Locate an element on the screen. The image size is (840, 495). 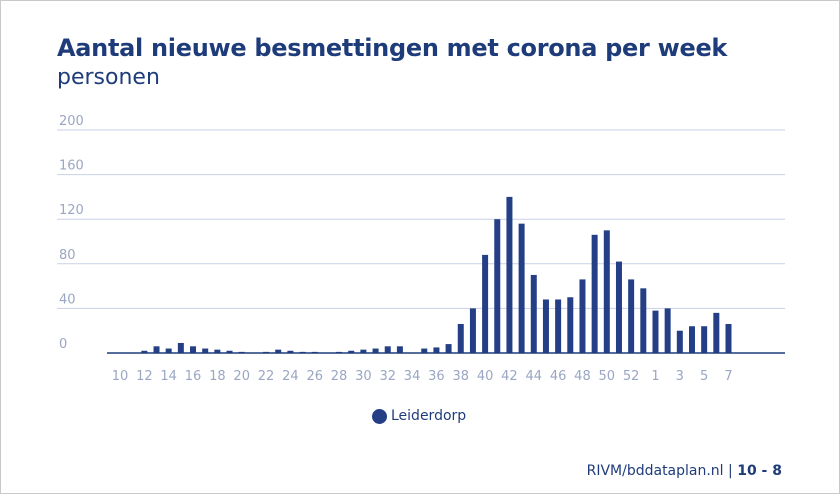
y-tick-label: 80 is located at coordinates (67, 255).